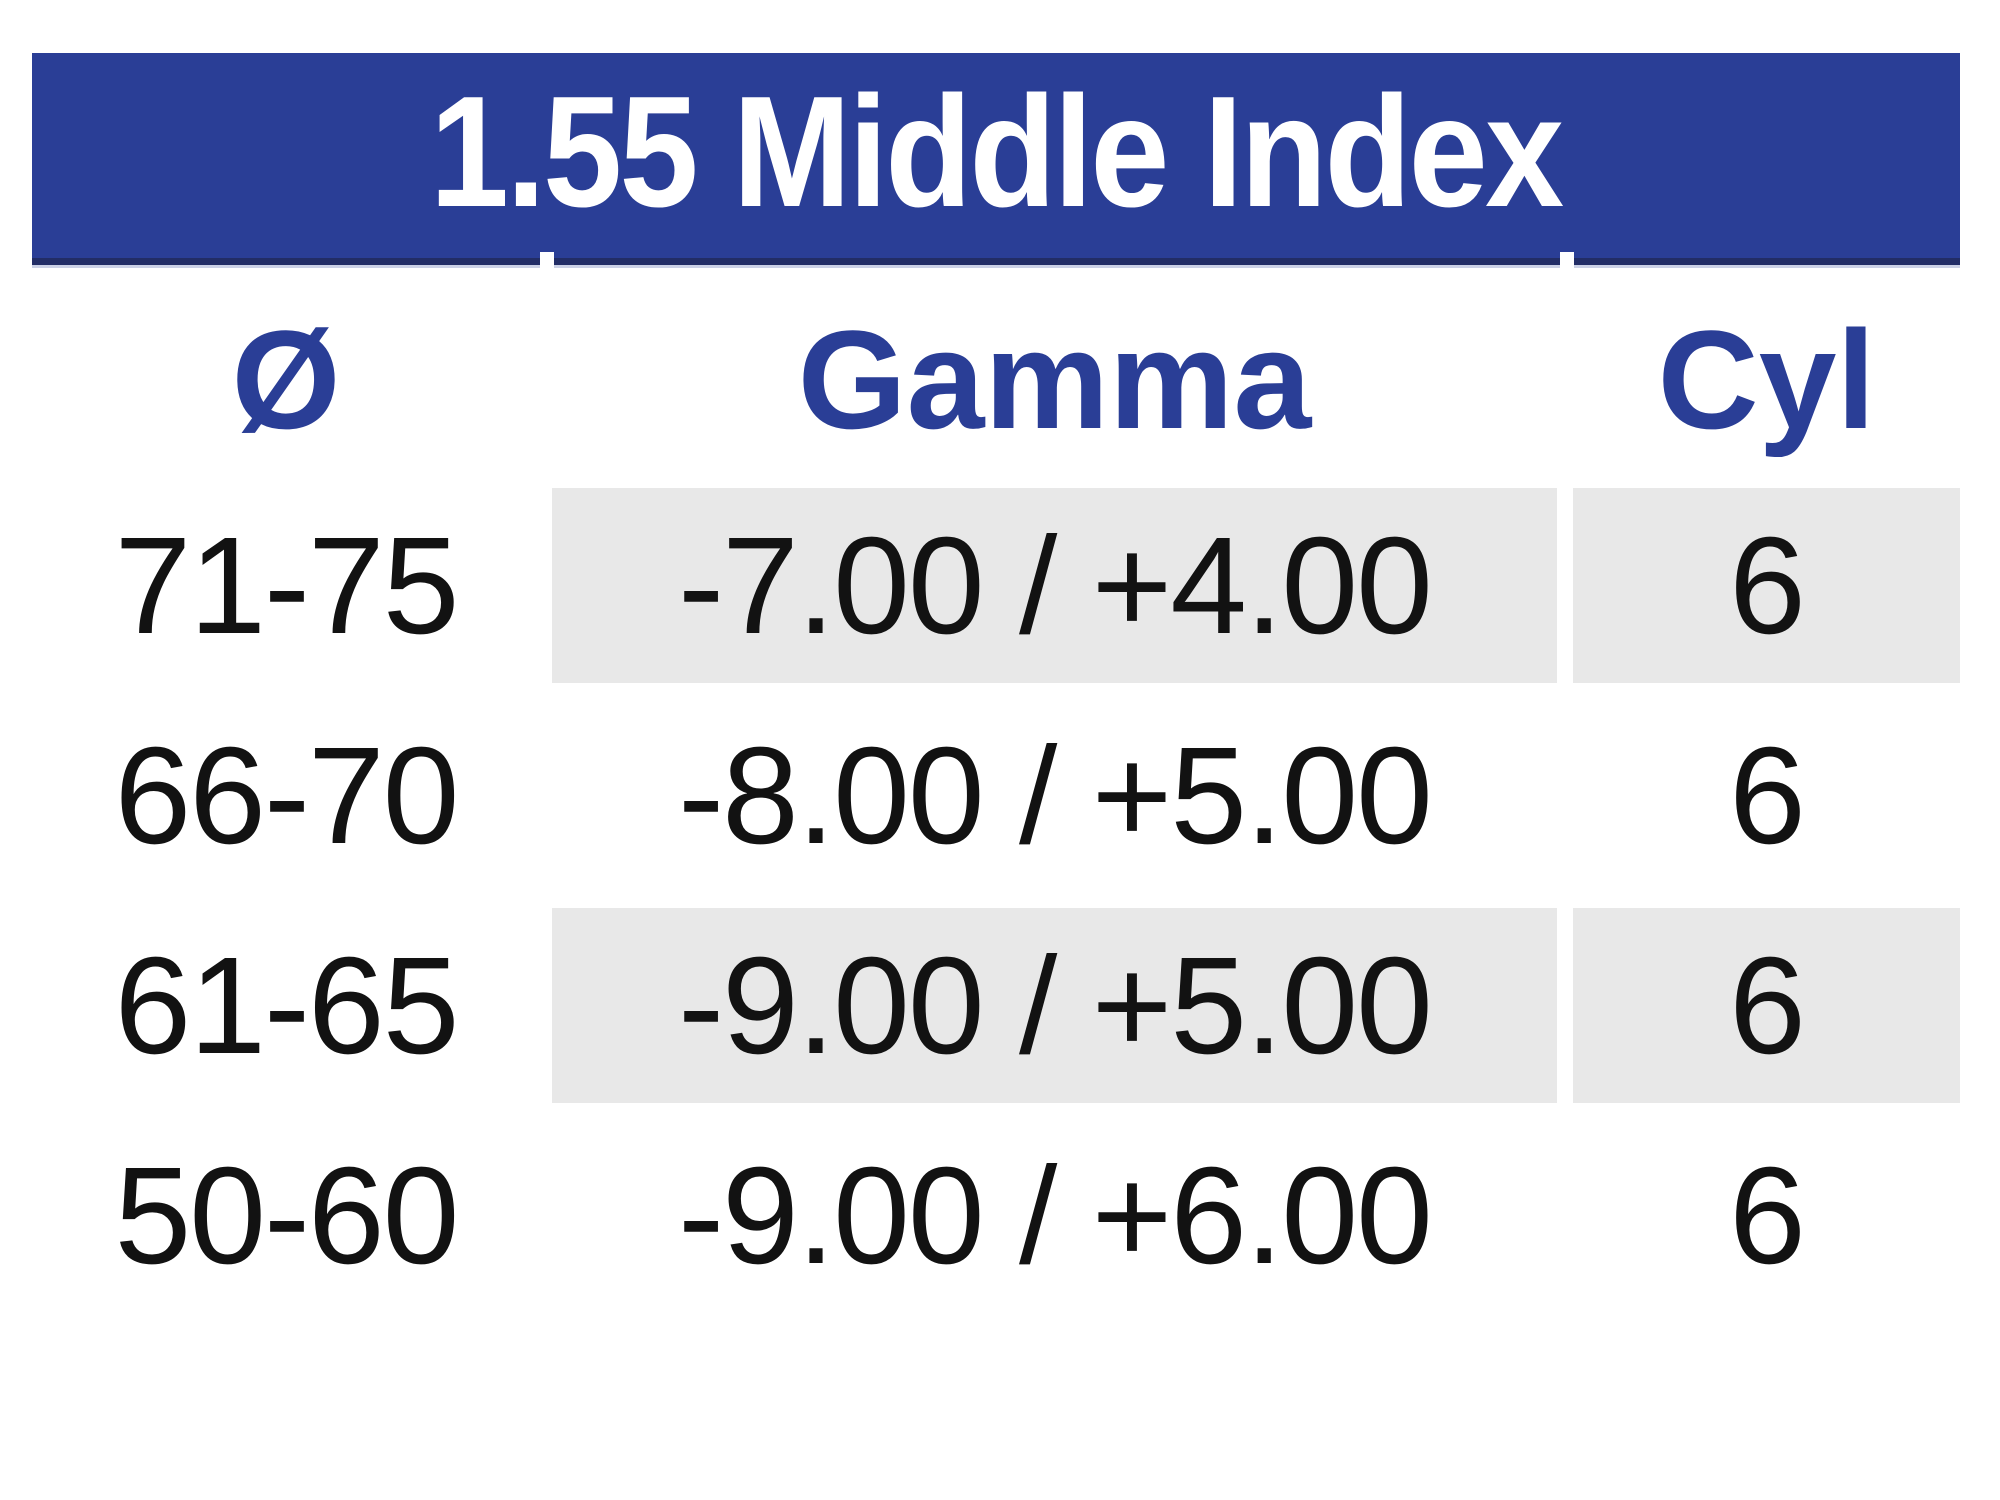  I want to click on table-title: 1.55 Middle Index, so click(997, 151).